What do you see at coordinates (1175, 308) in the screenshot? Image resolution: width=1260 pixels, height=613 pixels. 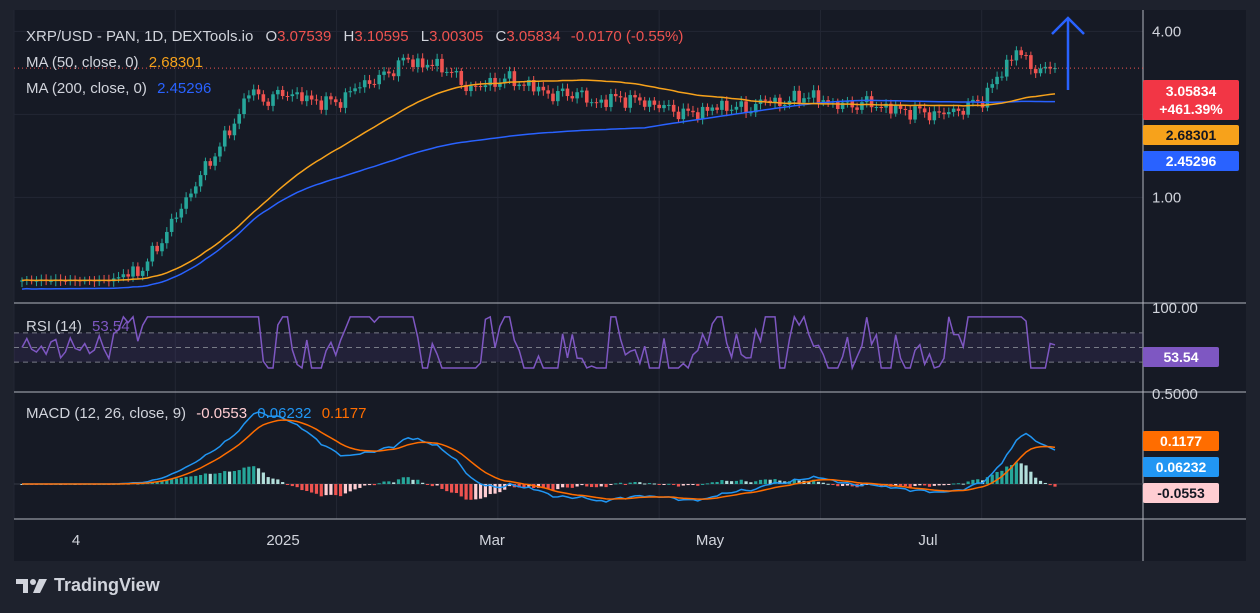 I see `rsi-tick-label: 100.00` at bounding box center [1175, 308].